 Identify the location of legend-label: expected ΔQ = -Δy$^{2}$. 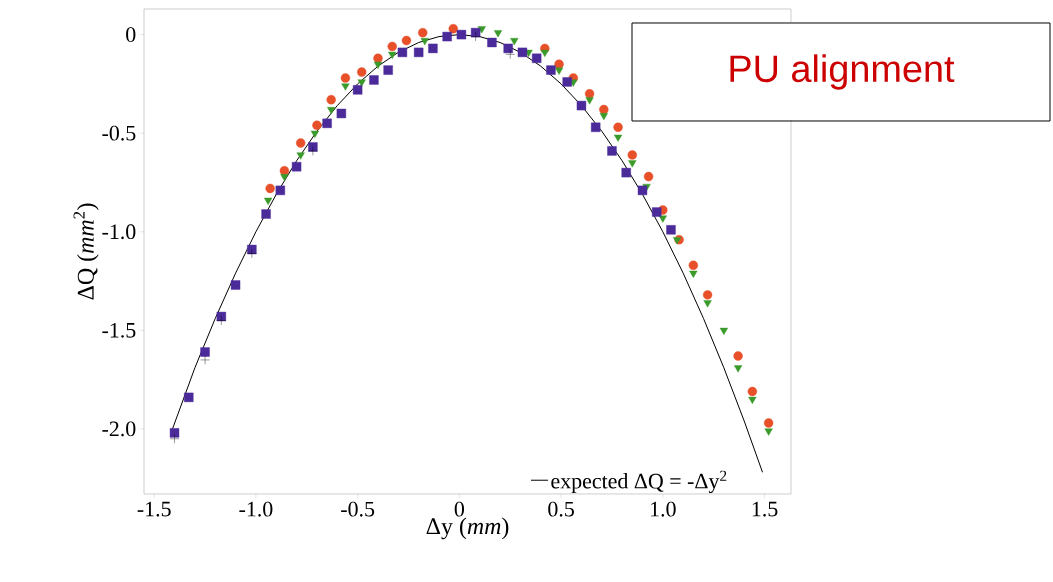
(639, 482).